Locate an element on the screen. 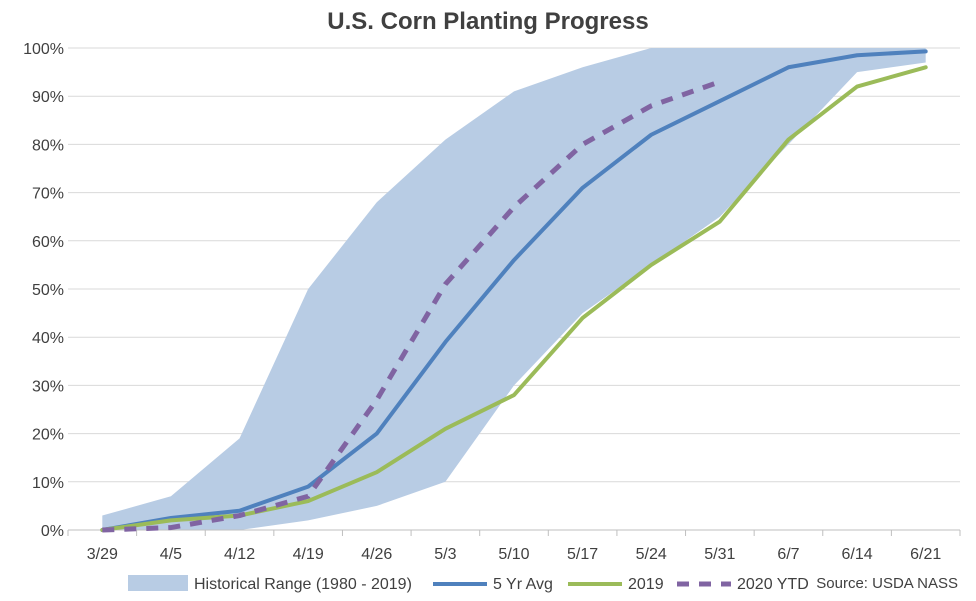 This screenshot has width=976, height=601. y-tick-label: 80% is located at coordinates (48, 145).